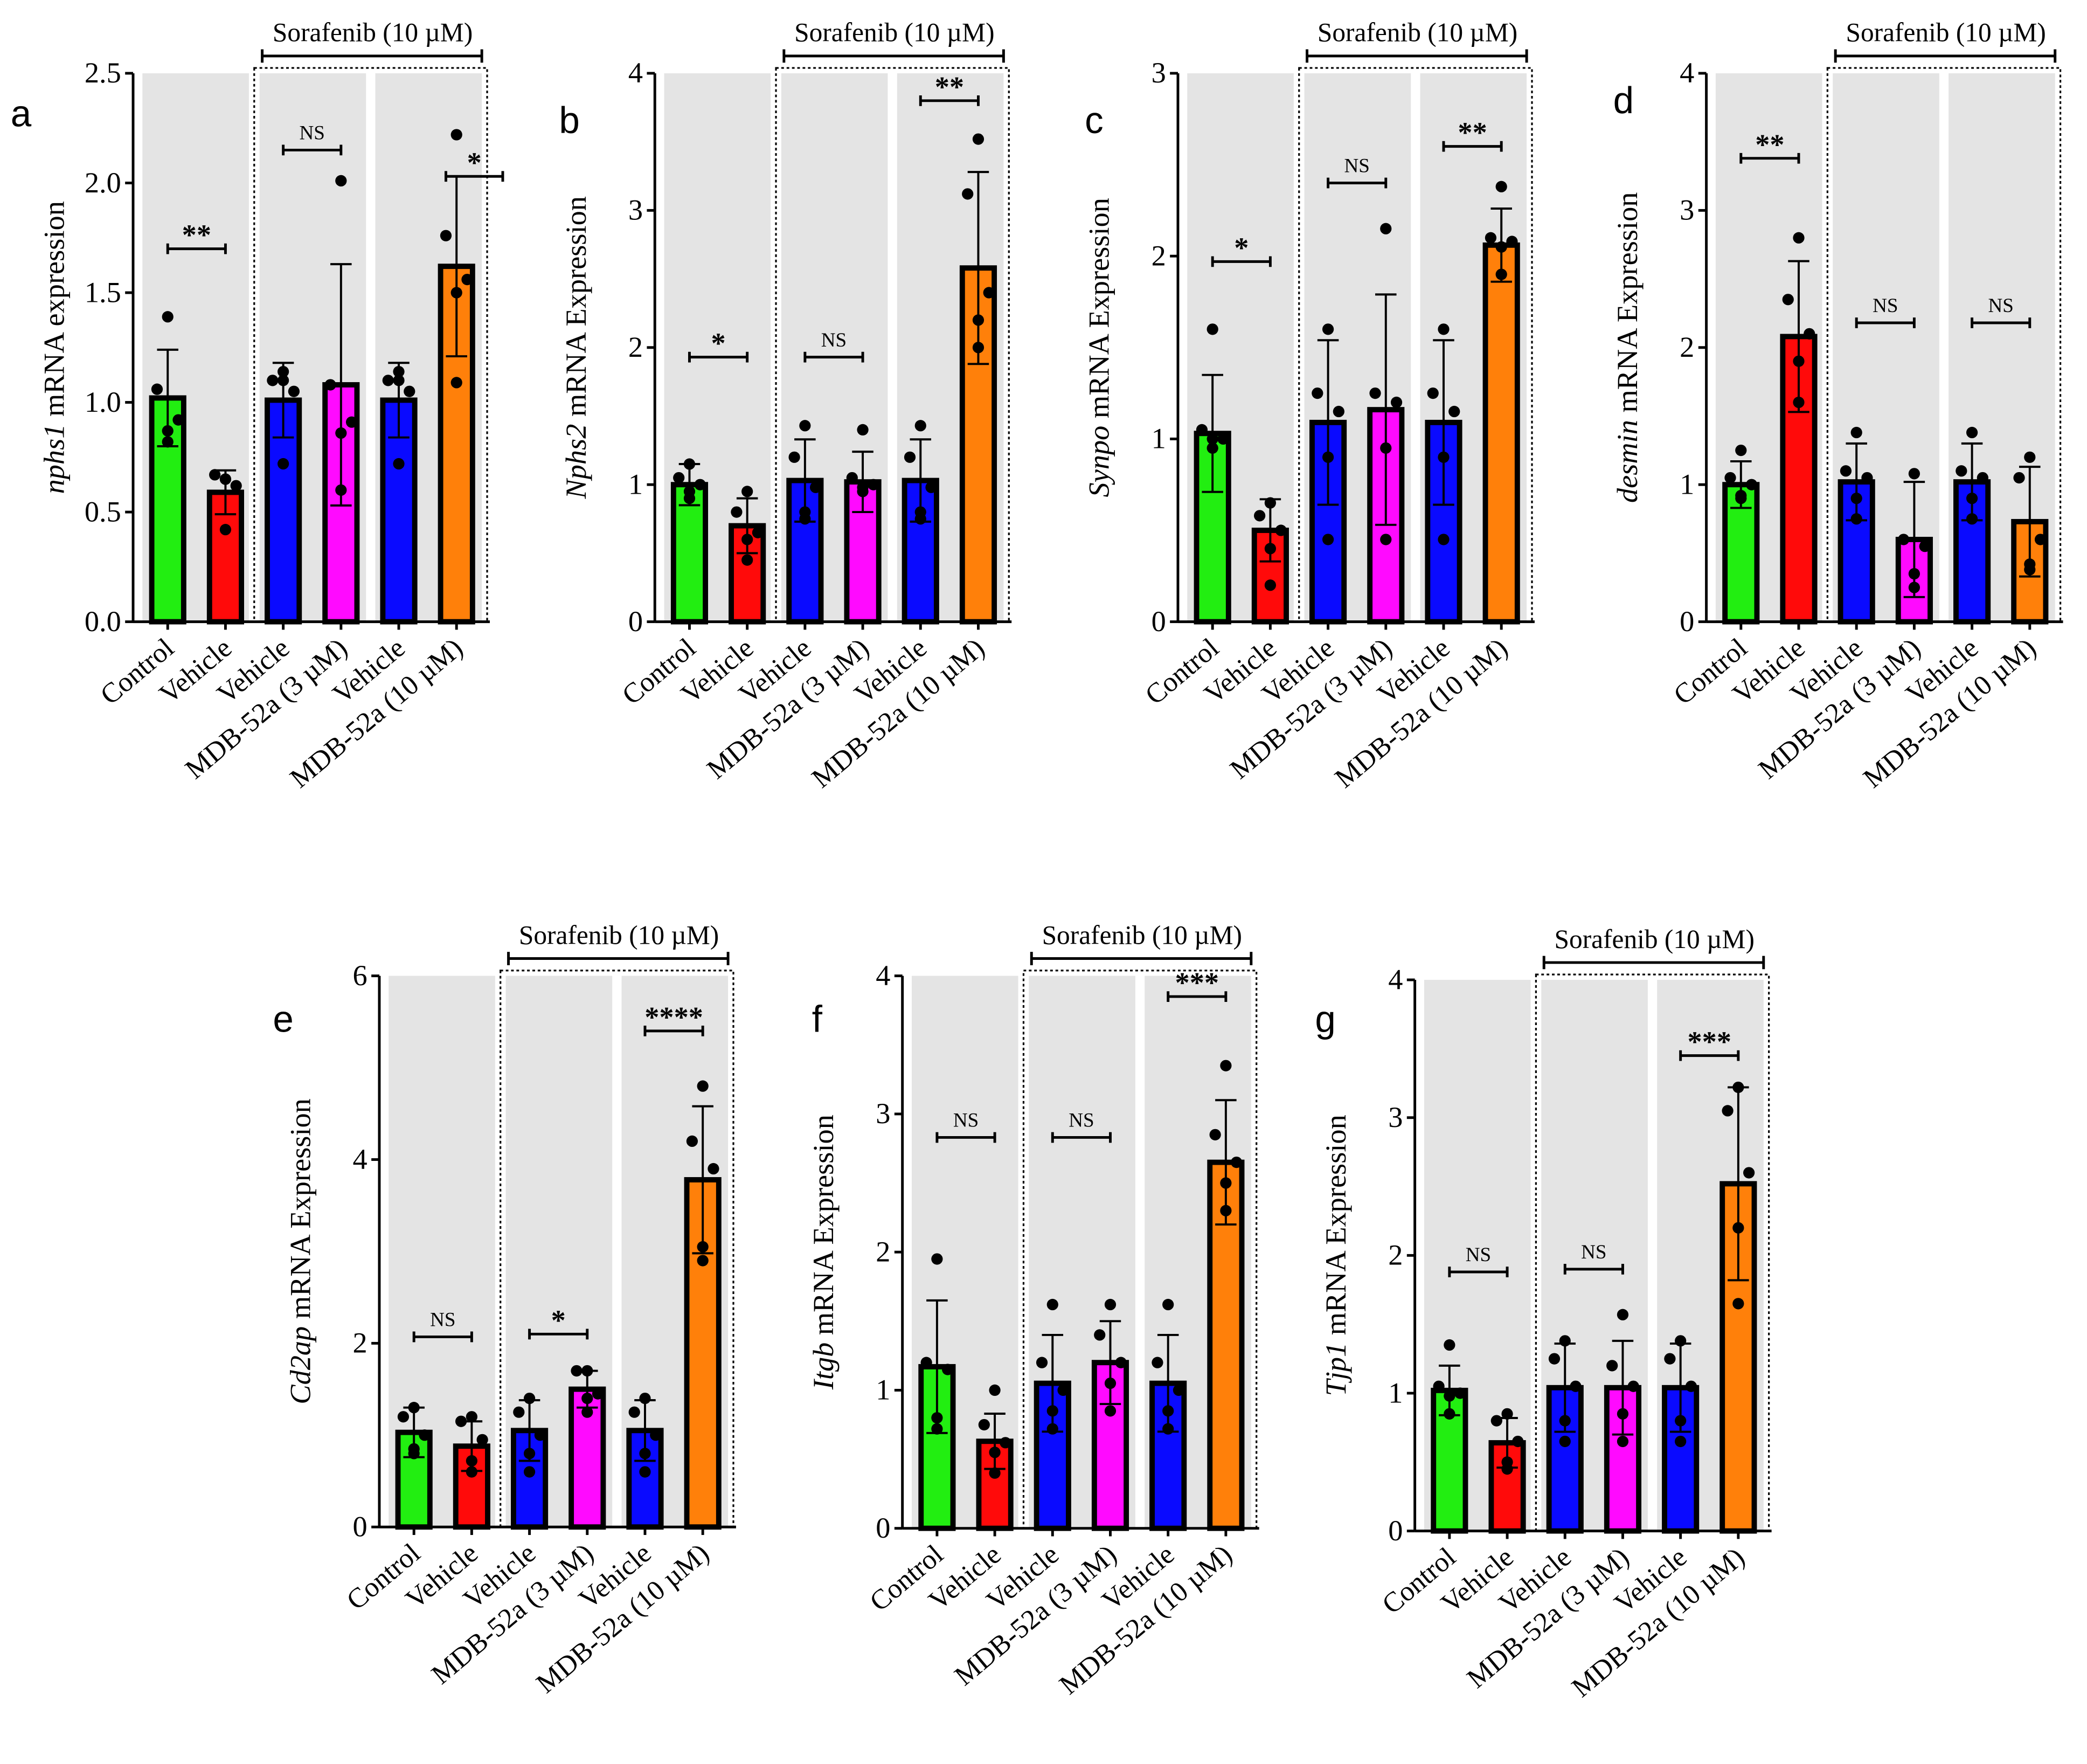  What do you see at coordinates (54, 347) in the screenshot?
I see `y-axis-label: nphs1 mRNA expression` at bounding box center [54, 347].